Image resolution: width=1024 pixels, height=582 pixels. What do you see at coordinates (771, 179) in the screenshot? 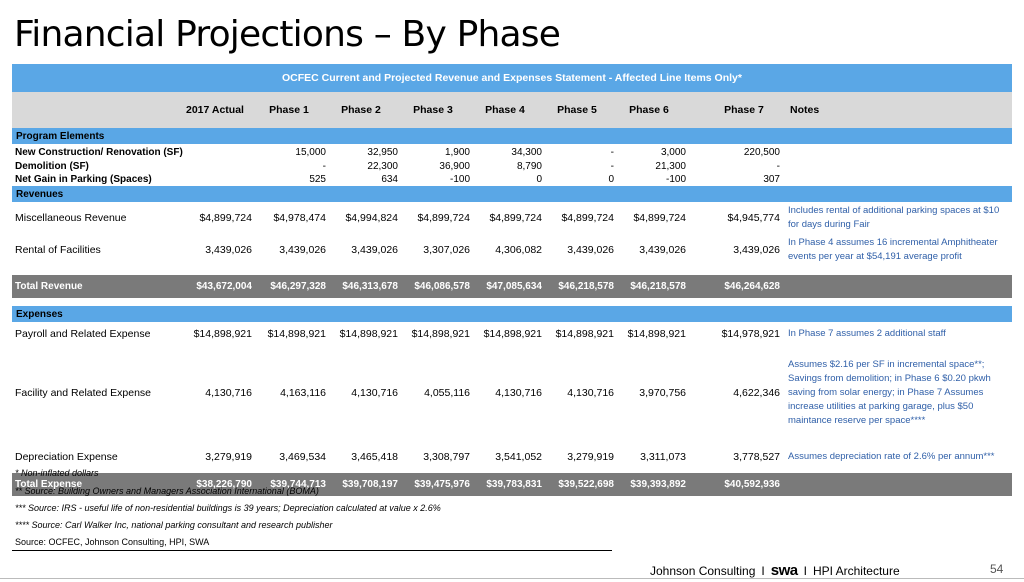
I see `cell: 307` at bounding box center [771, 179].